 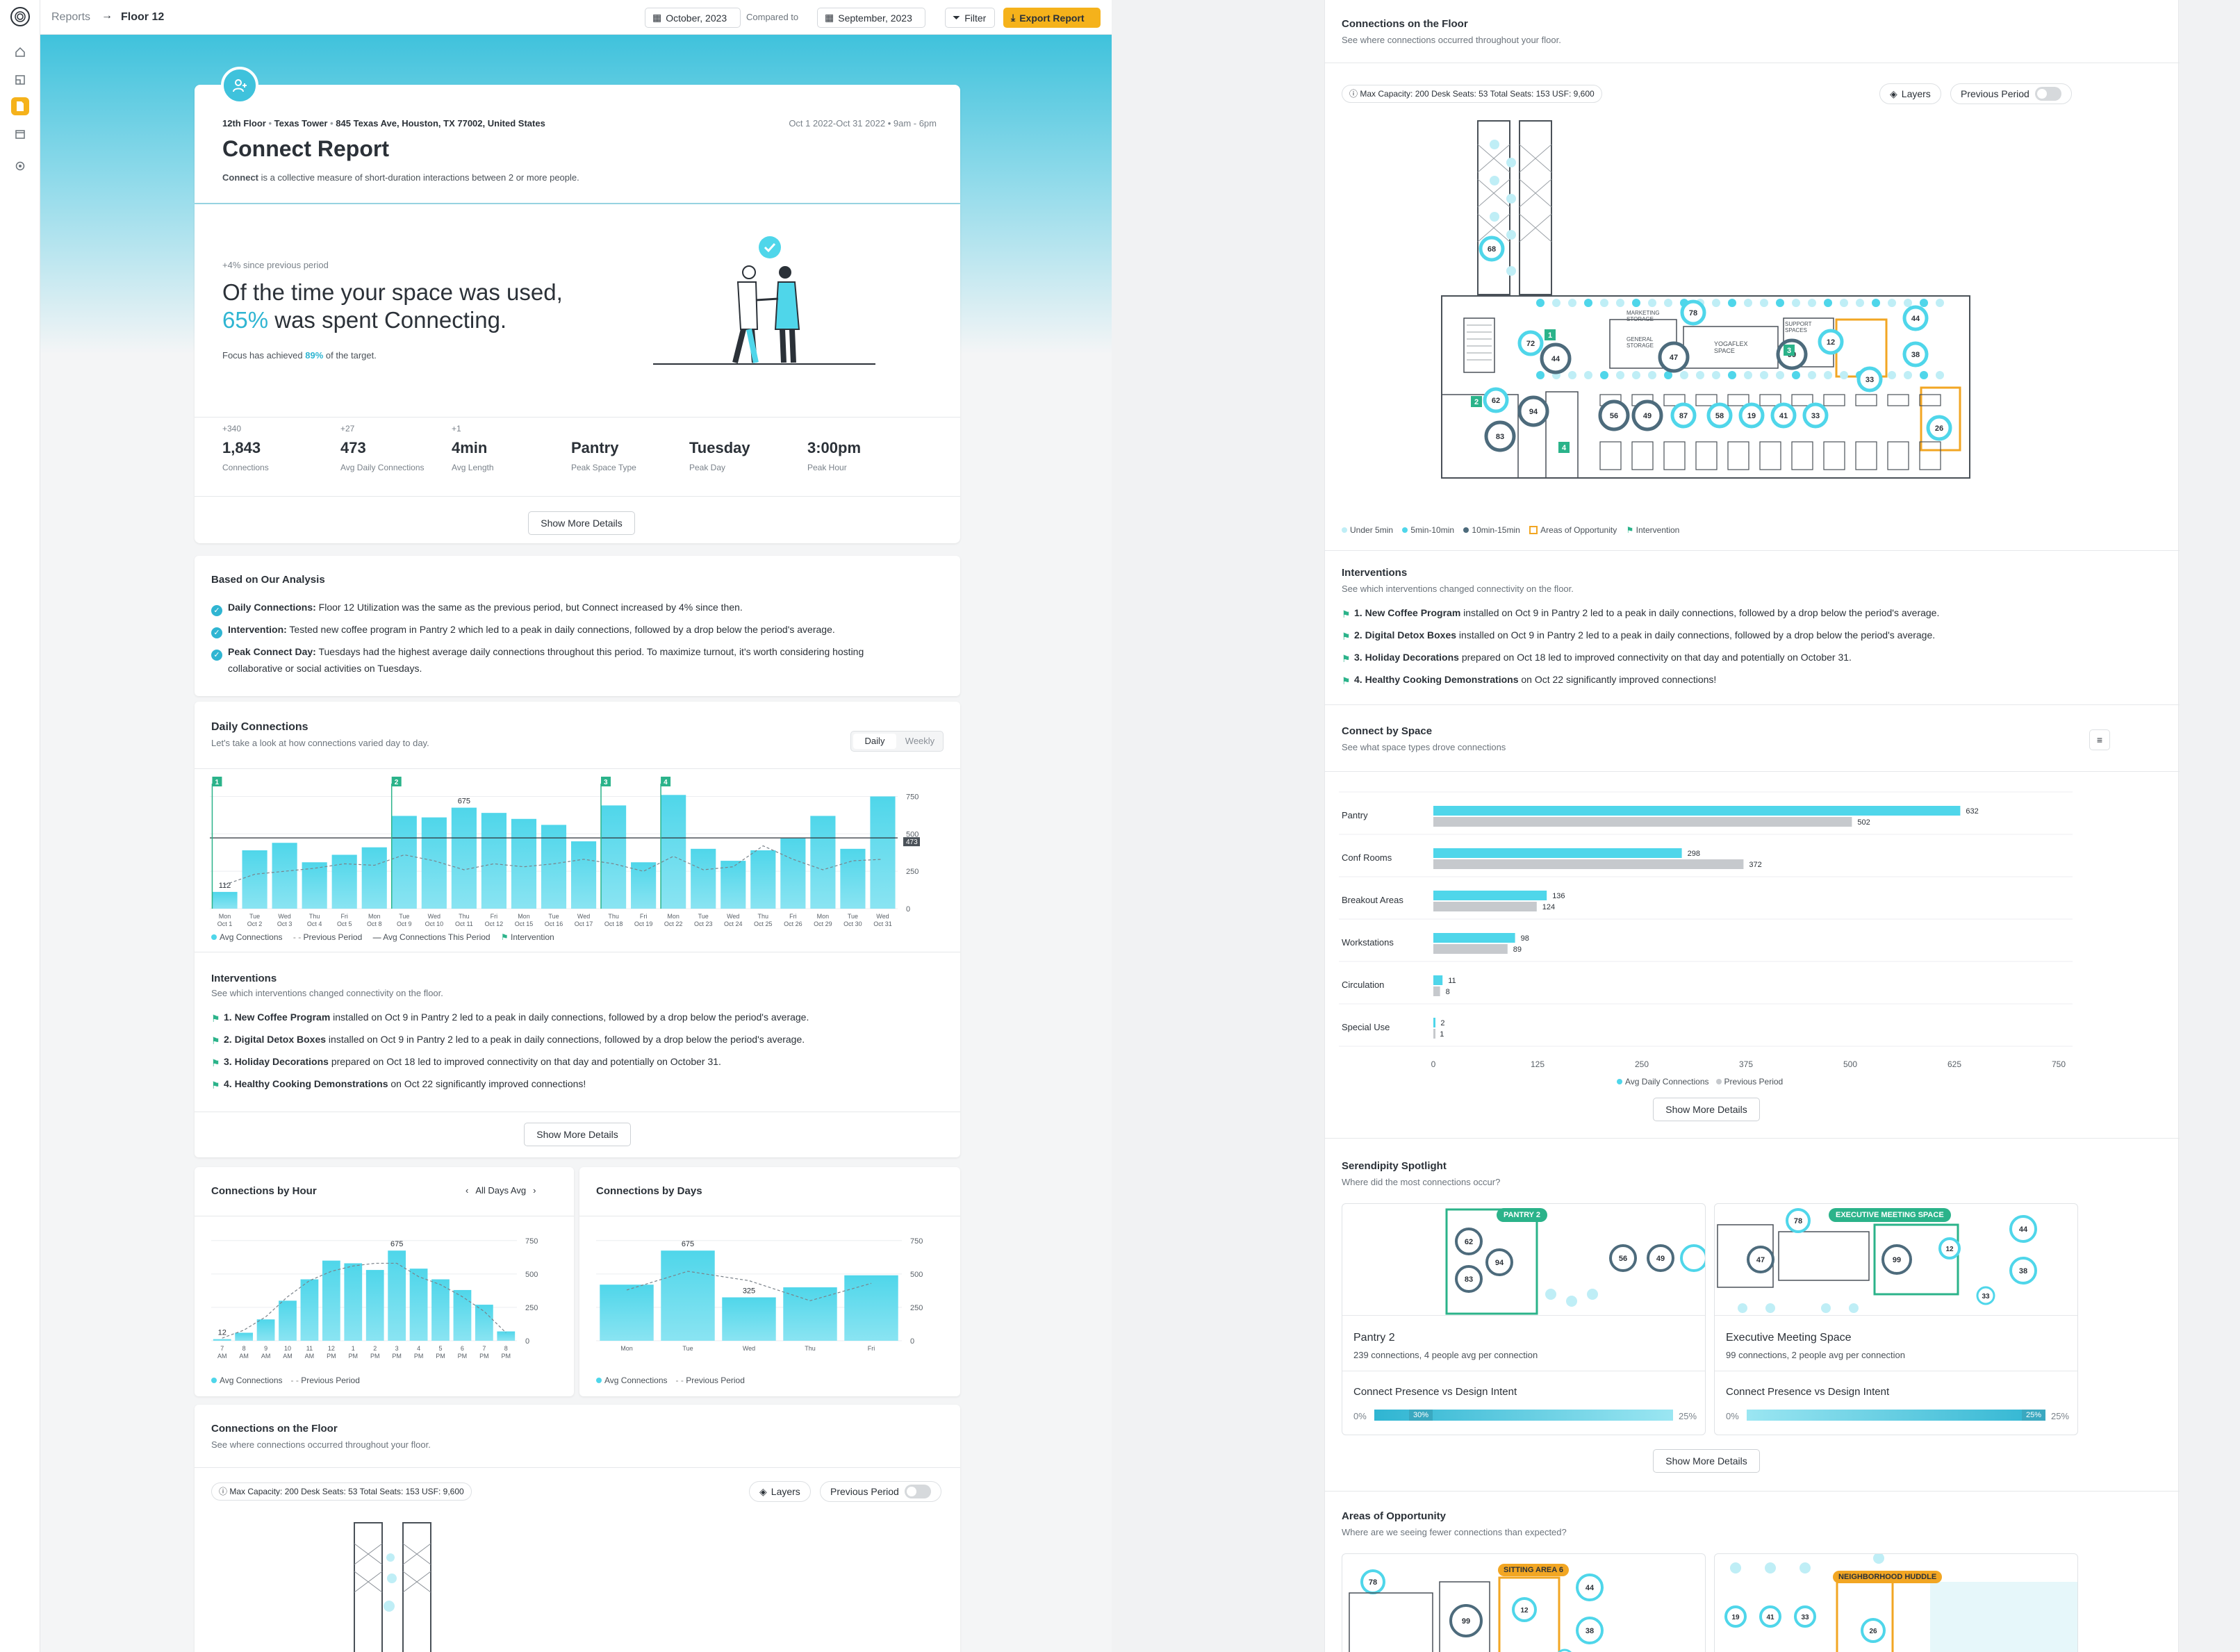 I want to click on total-seats: Total Seats: 153, so click(x=1520, y=94).